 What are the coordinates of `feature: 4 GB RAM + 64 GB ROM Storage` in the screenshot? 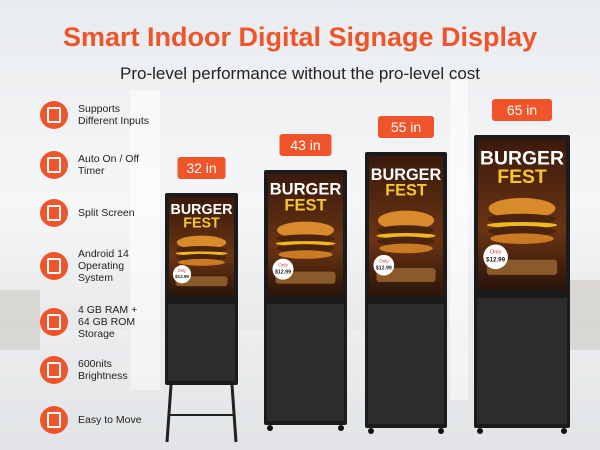 It's located at (95, 322).